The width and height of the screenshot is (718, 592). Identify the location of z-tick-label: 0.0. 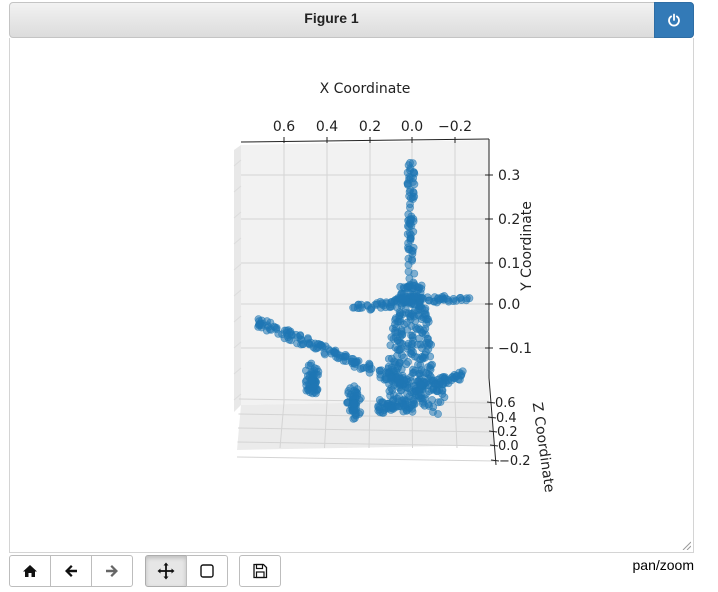
(508, 446).